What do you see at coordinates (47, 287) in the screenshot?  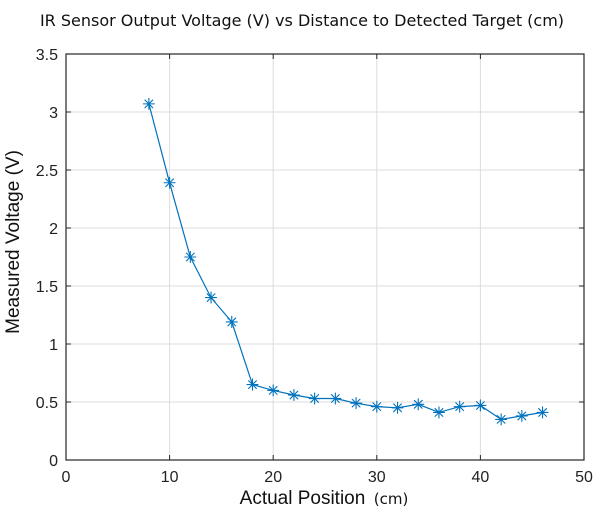 I see `y-tick-label: 1.5` at bounding box center [47, 287].